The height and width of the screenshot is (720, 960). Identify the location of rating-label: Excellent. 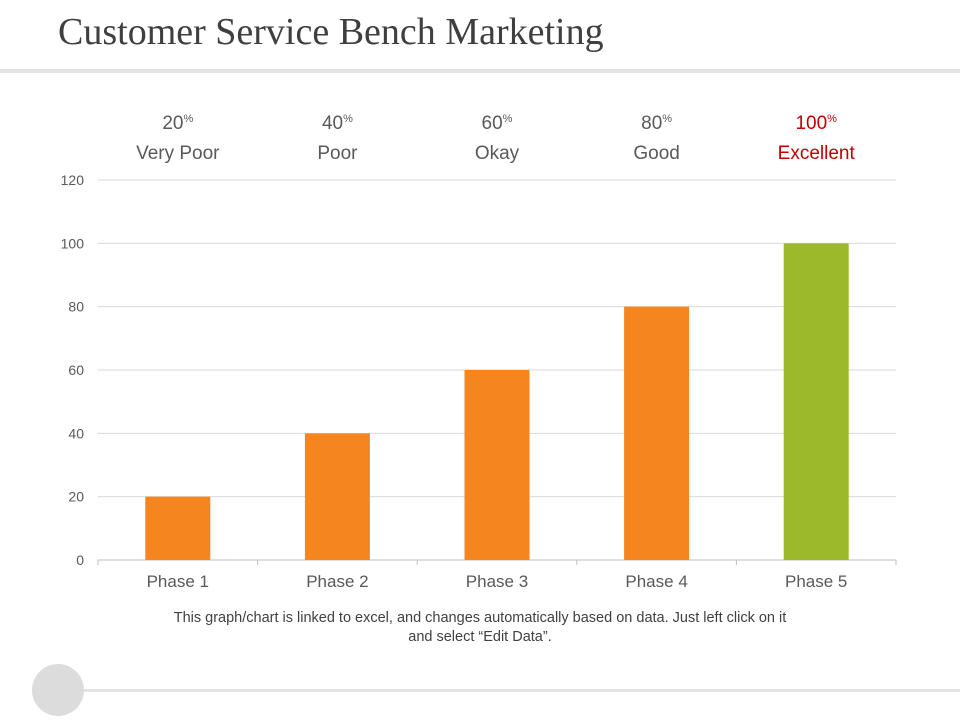
(817, 153).